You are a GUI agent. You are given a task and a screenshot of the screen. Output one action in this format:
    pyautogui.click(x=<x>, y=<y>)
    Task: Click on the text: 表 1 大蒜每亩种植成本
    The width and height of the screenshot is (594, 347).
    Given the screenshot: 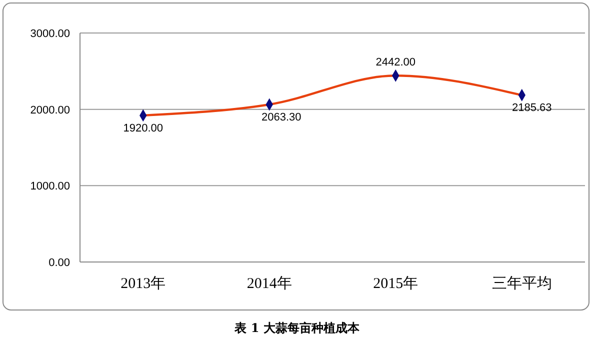 What is the action you would take?
    pyautogui.click(x=297, y=328)
    